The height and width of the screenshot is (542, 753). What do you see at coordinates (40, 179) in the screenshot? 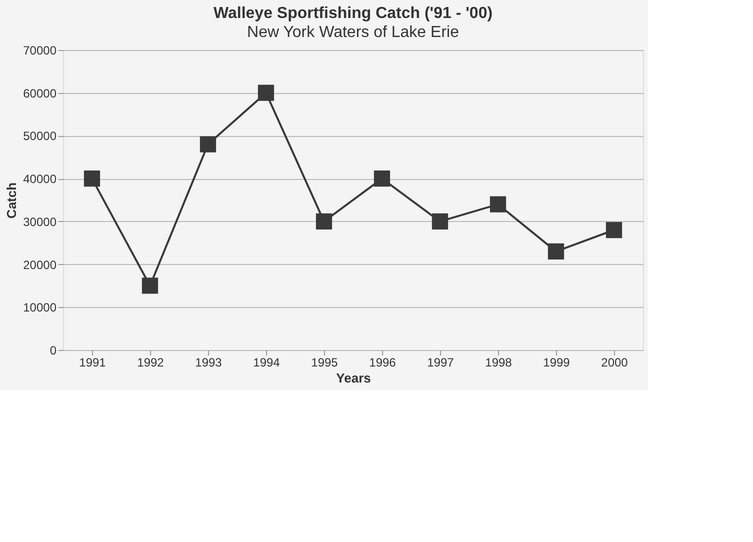
I see `y-tick-label: 40000` at bounding box center [40, 179].